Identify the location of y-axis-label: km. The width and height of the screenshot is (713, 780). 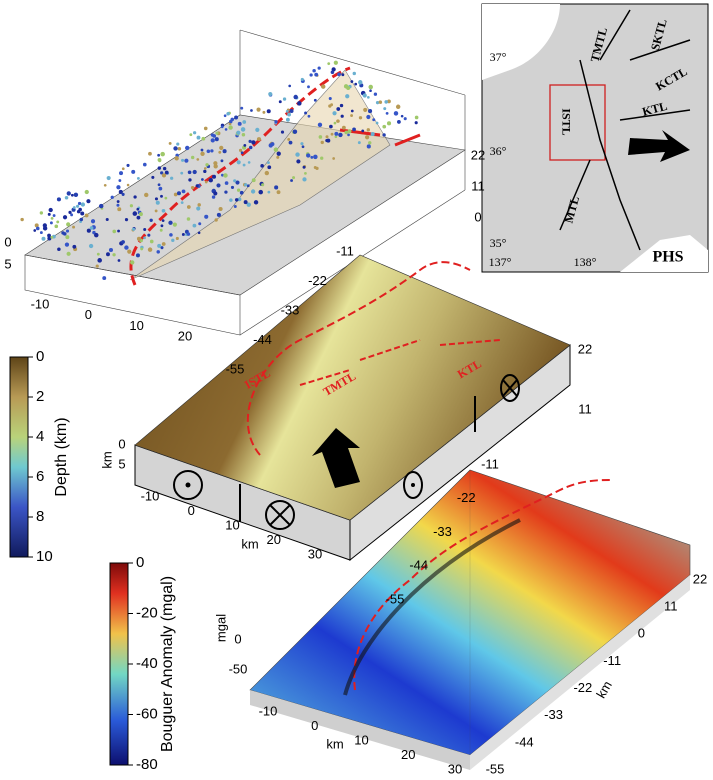
(604, 689).